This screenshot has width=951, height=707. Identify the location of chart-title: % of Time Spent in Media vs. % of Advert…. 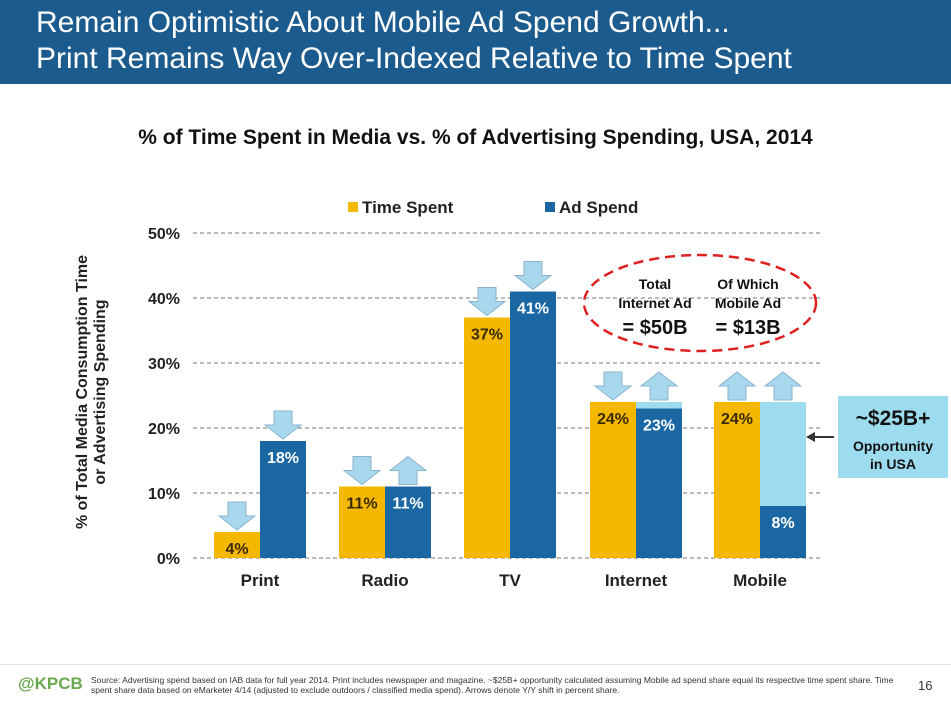
(475, 137).